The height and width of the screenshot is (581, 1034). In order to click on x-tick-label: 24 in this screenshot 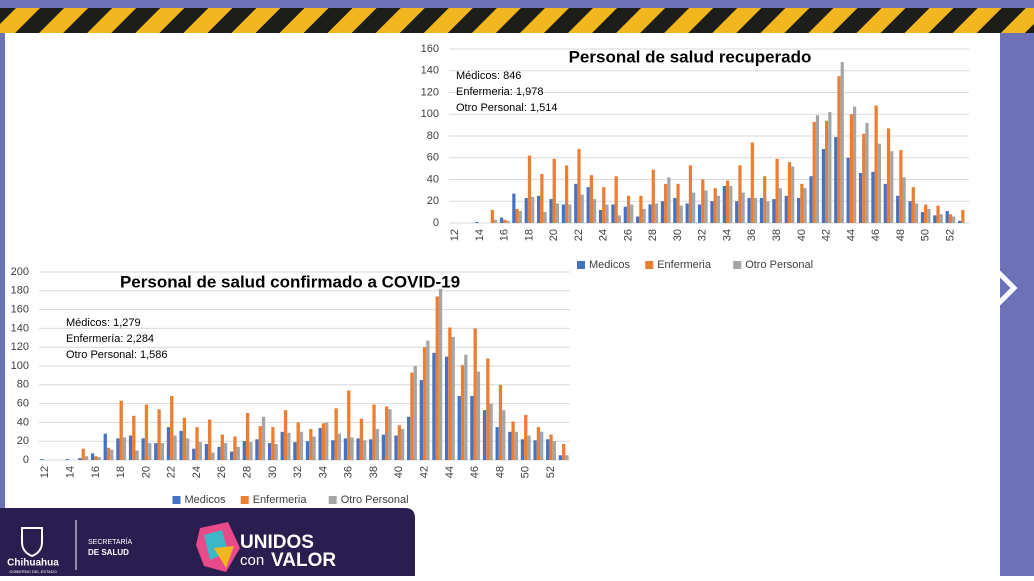, I will do `click(197, 472)`.